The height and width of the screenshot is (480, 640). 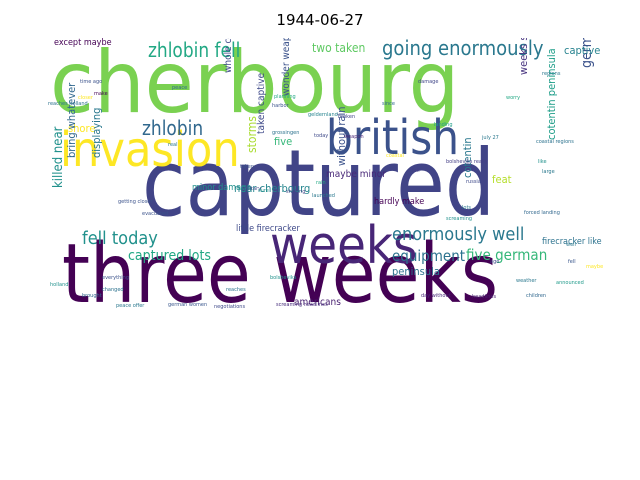 What do you see at coordinates (320, 20) in the screenshot?
I see `chart-title: 1944-06-27` at bounding box center [320, 20].